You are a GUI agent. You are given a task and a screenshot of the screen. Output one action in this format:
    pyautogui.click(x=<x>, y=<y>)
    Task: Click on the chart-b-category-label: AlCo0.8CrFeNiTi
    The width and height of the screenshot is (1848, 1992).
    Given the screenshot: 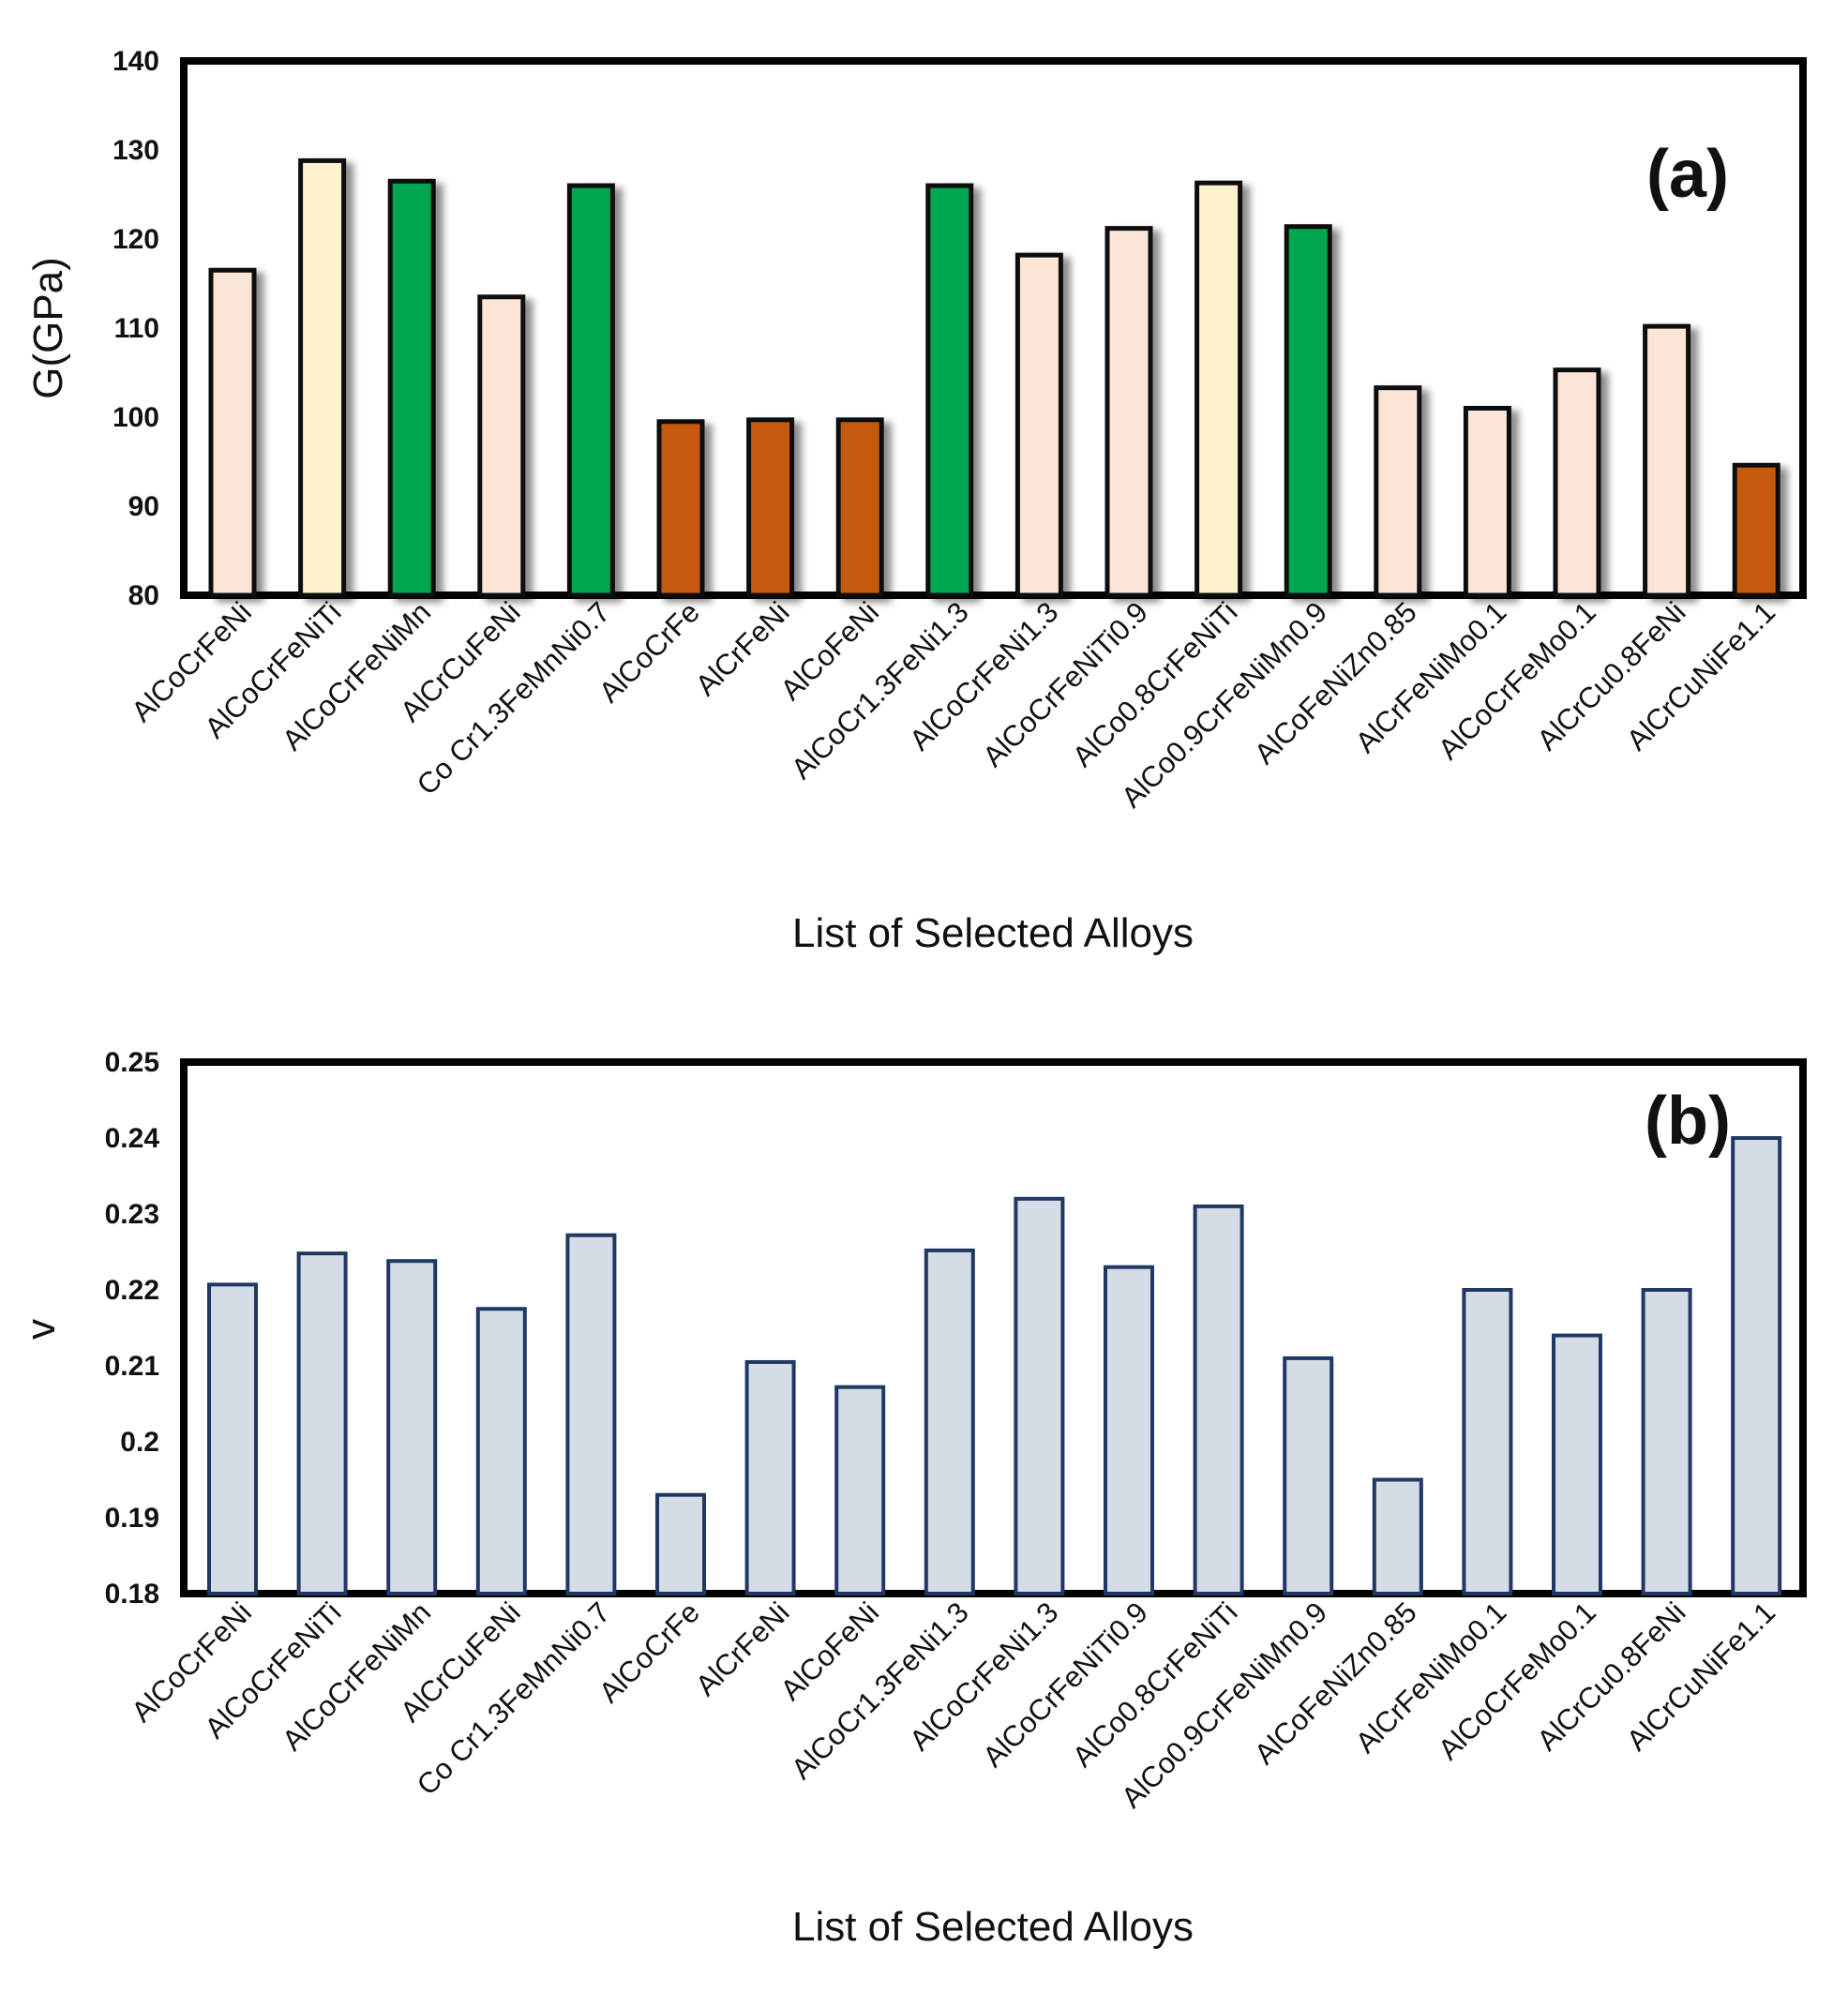 What is the action you would take?
    pyautogui.click(x=1155, y=1684)
    